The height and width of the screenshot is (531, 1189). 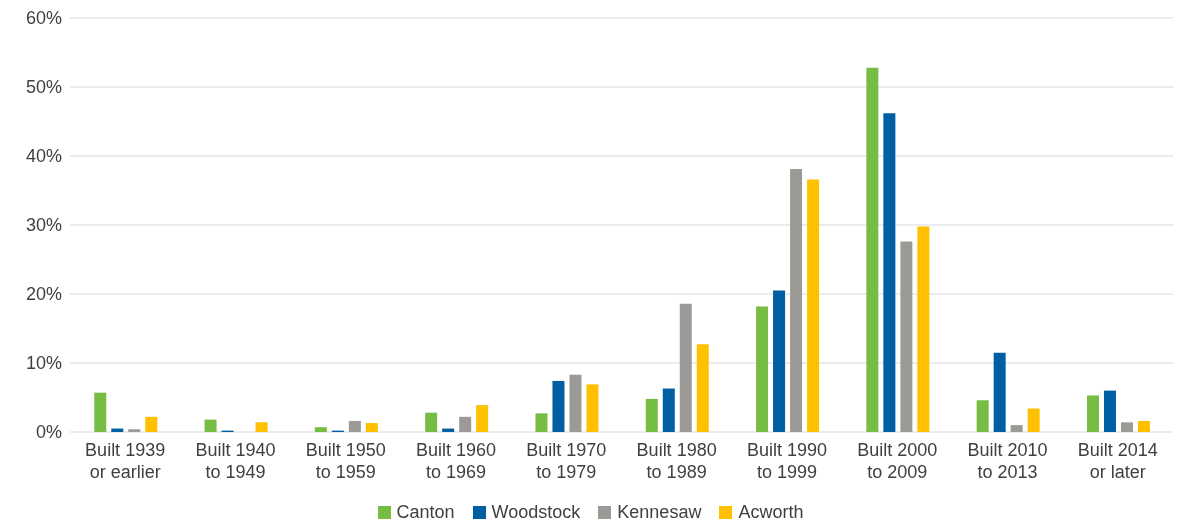 I want to click on legend-label: Acworth, so click(x=771, y=512).